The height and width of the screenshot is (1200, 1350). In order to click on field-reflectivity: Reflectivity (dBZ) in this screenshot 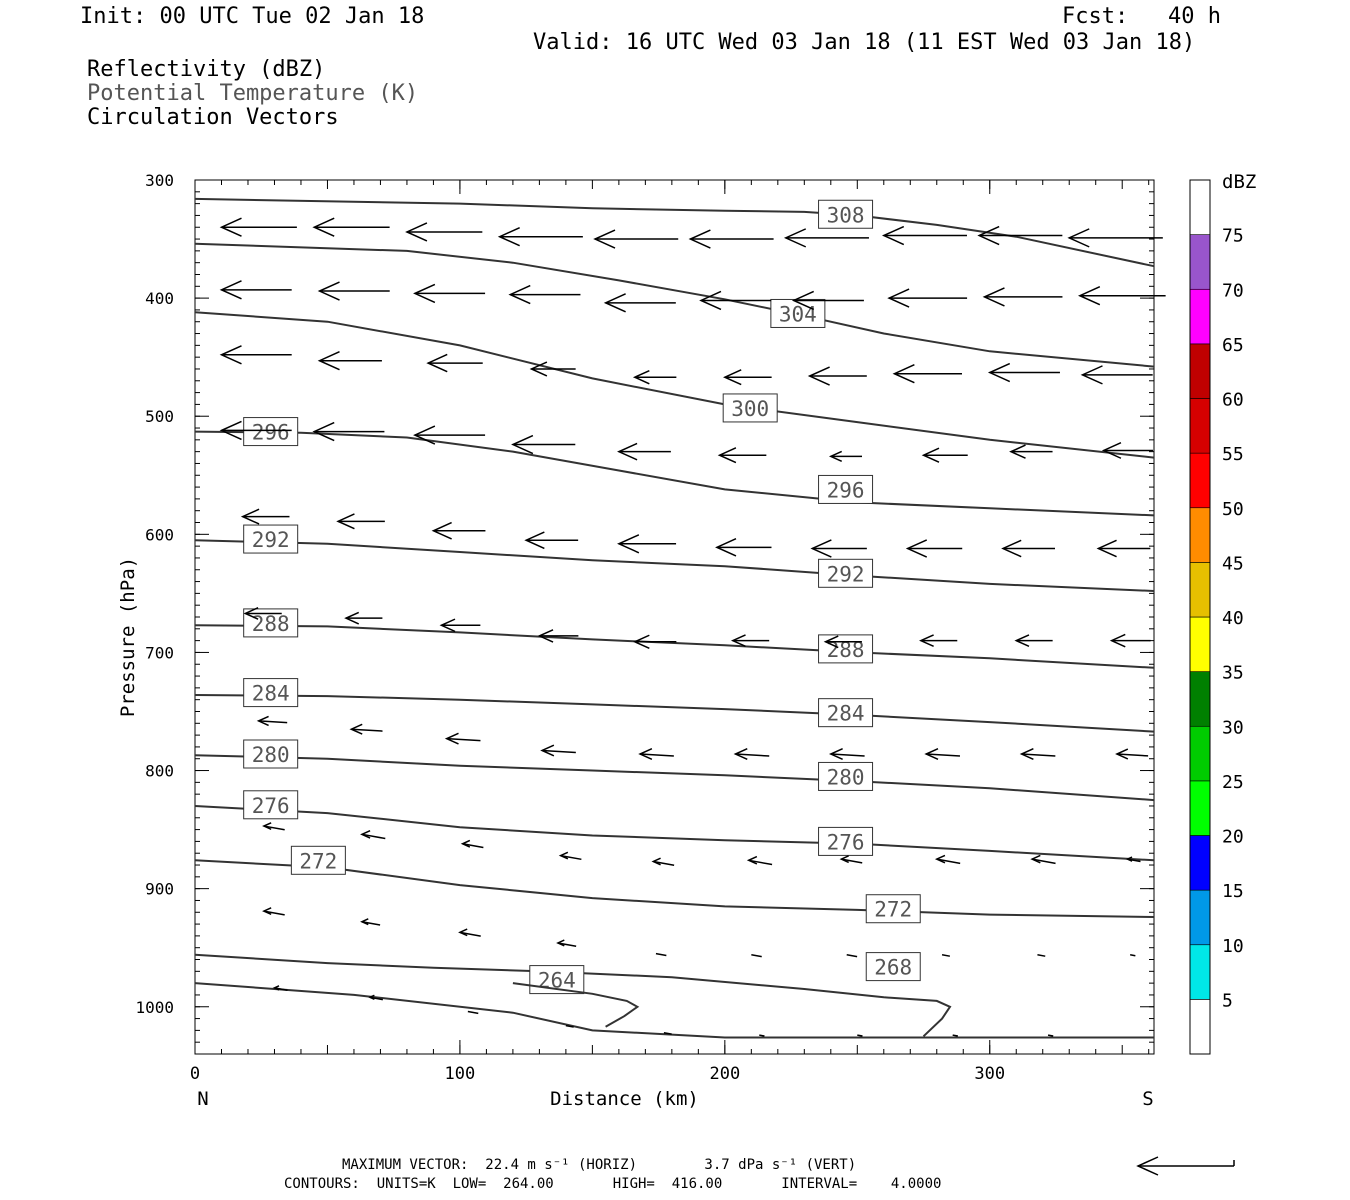, I will do `click(206, 69)`.